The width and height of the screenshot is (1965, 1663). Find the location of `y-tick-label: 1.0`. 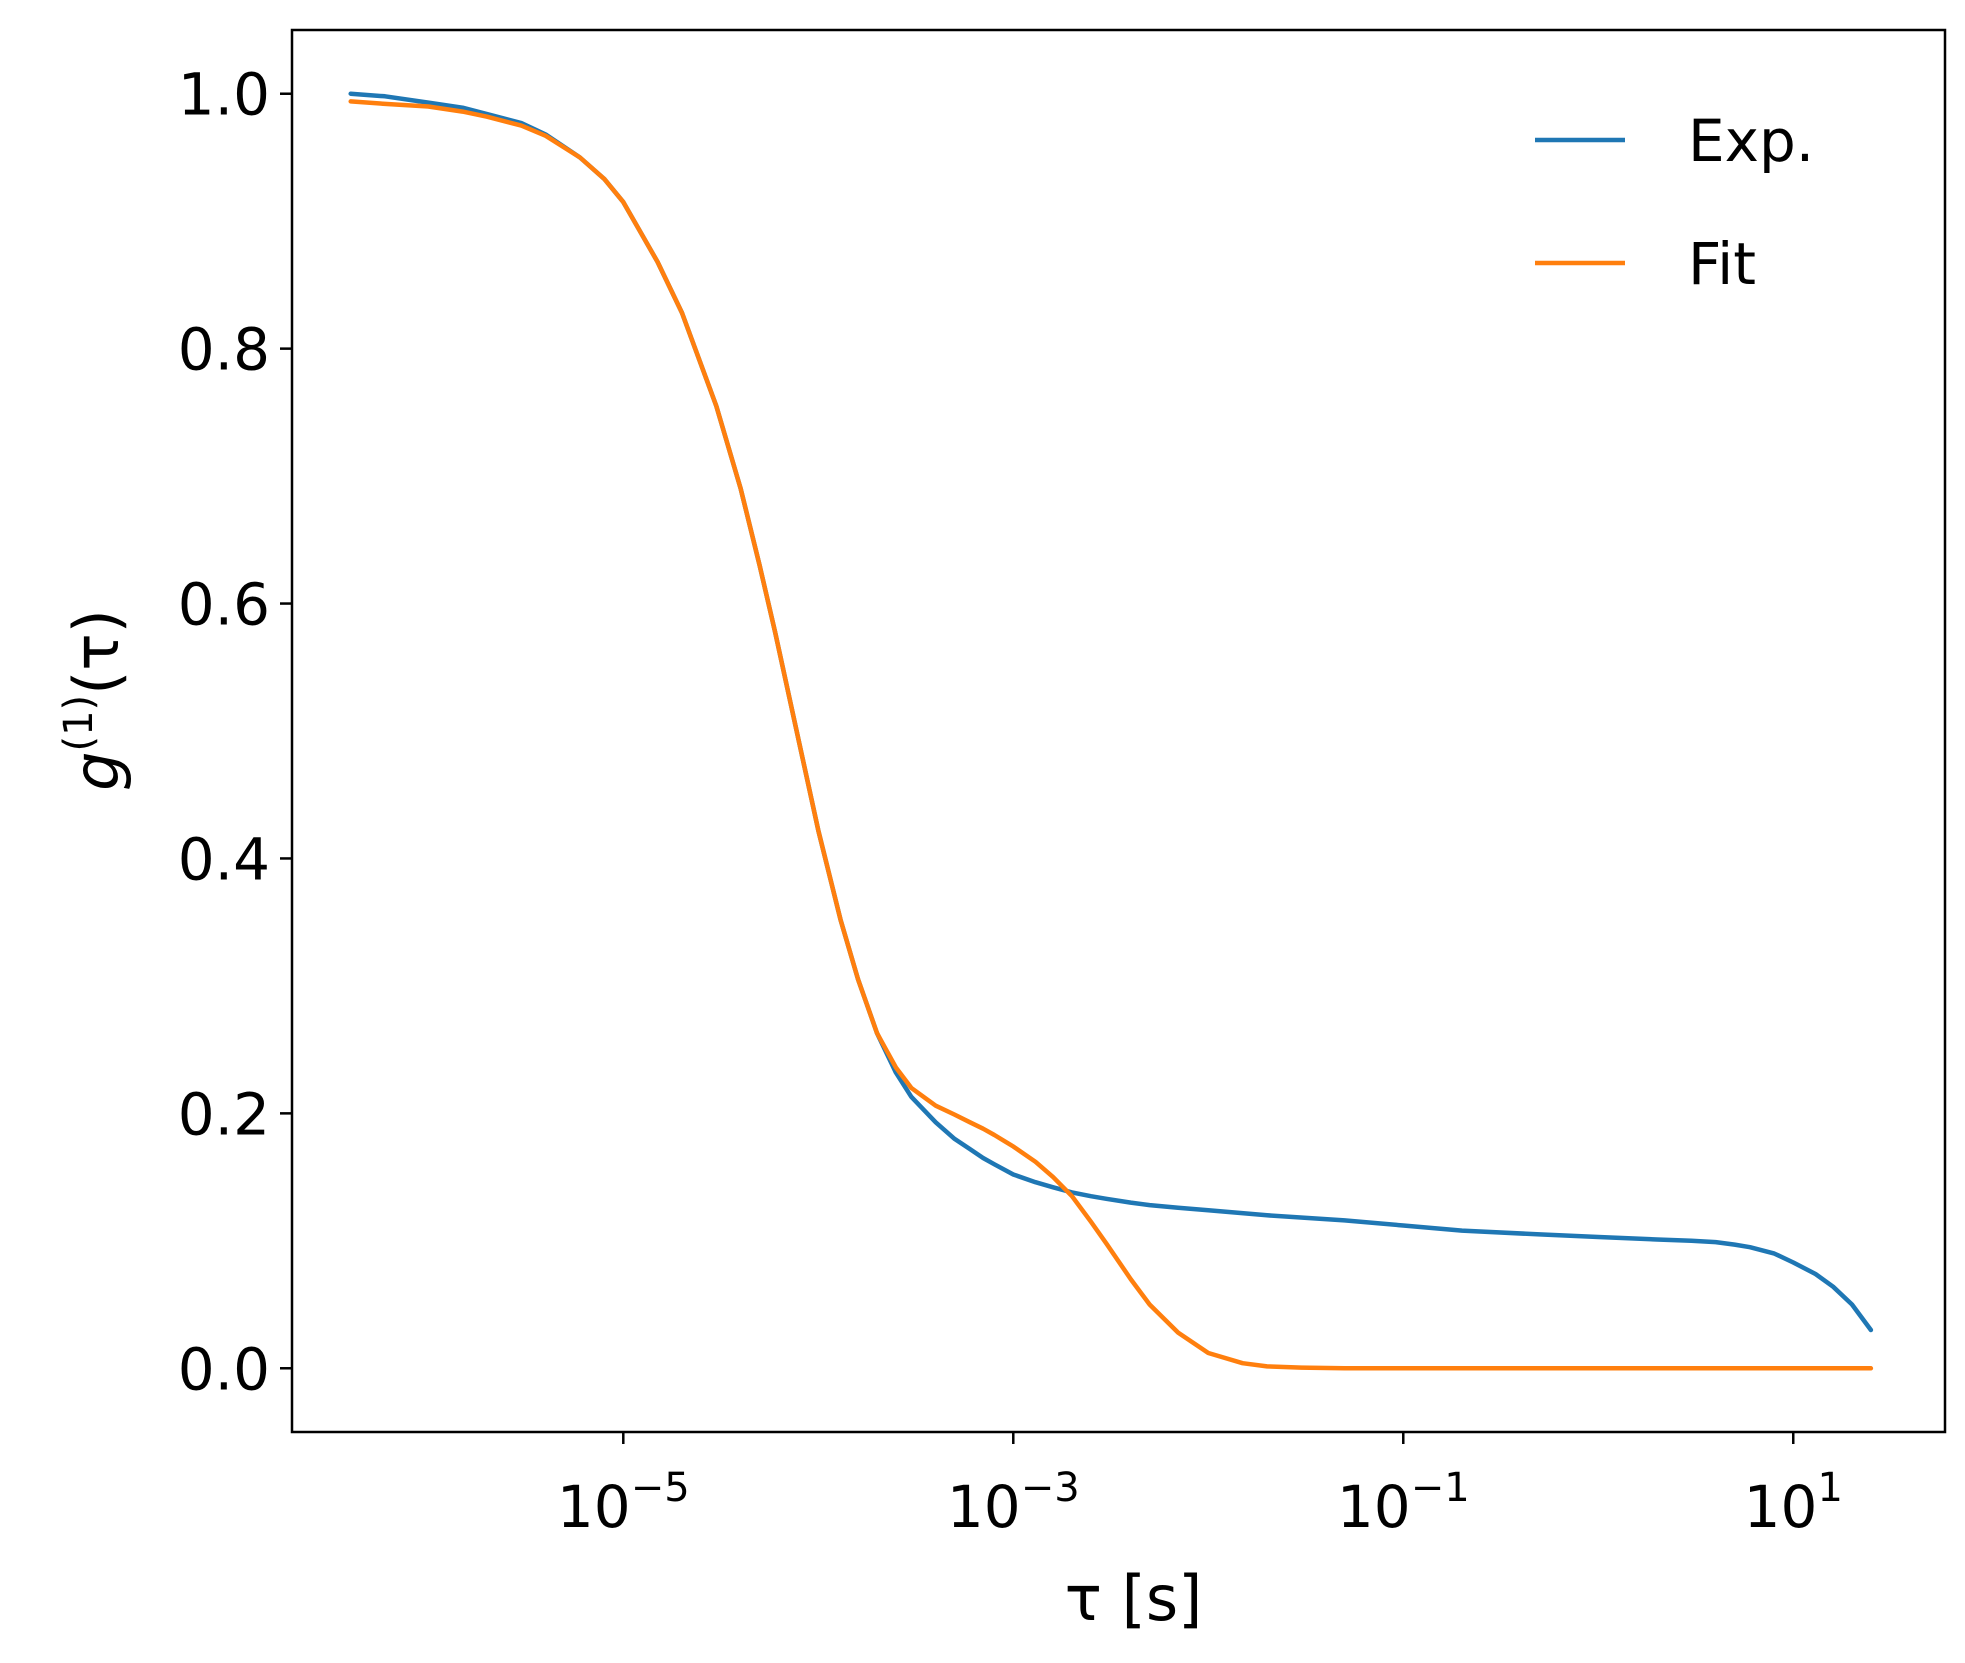

y-tick-label: 1.0 is located at coordinates (224, 95).